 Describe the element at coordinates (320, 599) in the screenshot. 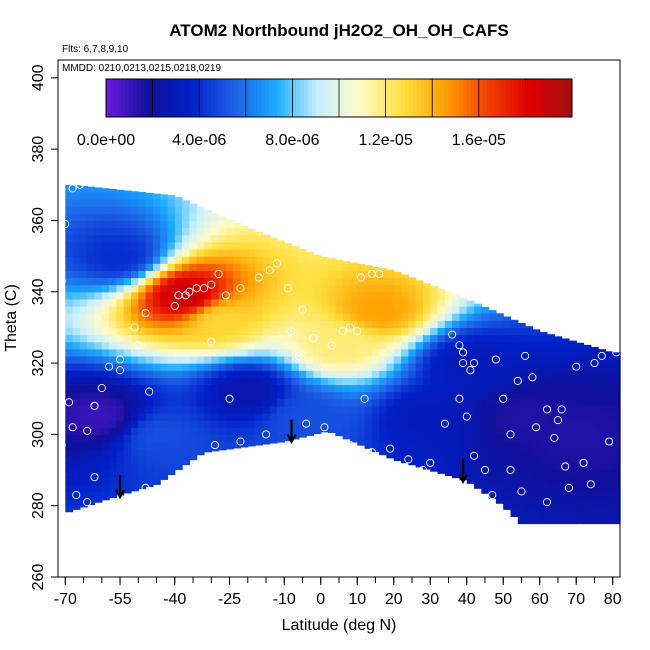

I see `x-tick-label: 0` at that location.